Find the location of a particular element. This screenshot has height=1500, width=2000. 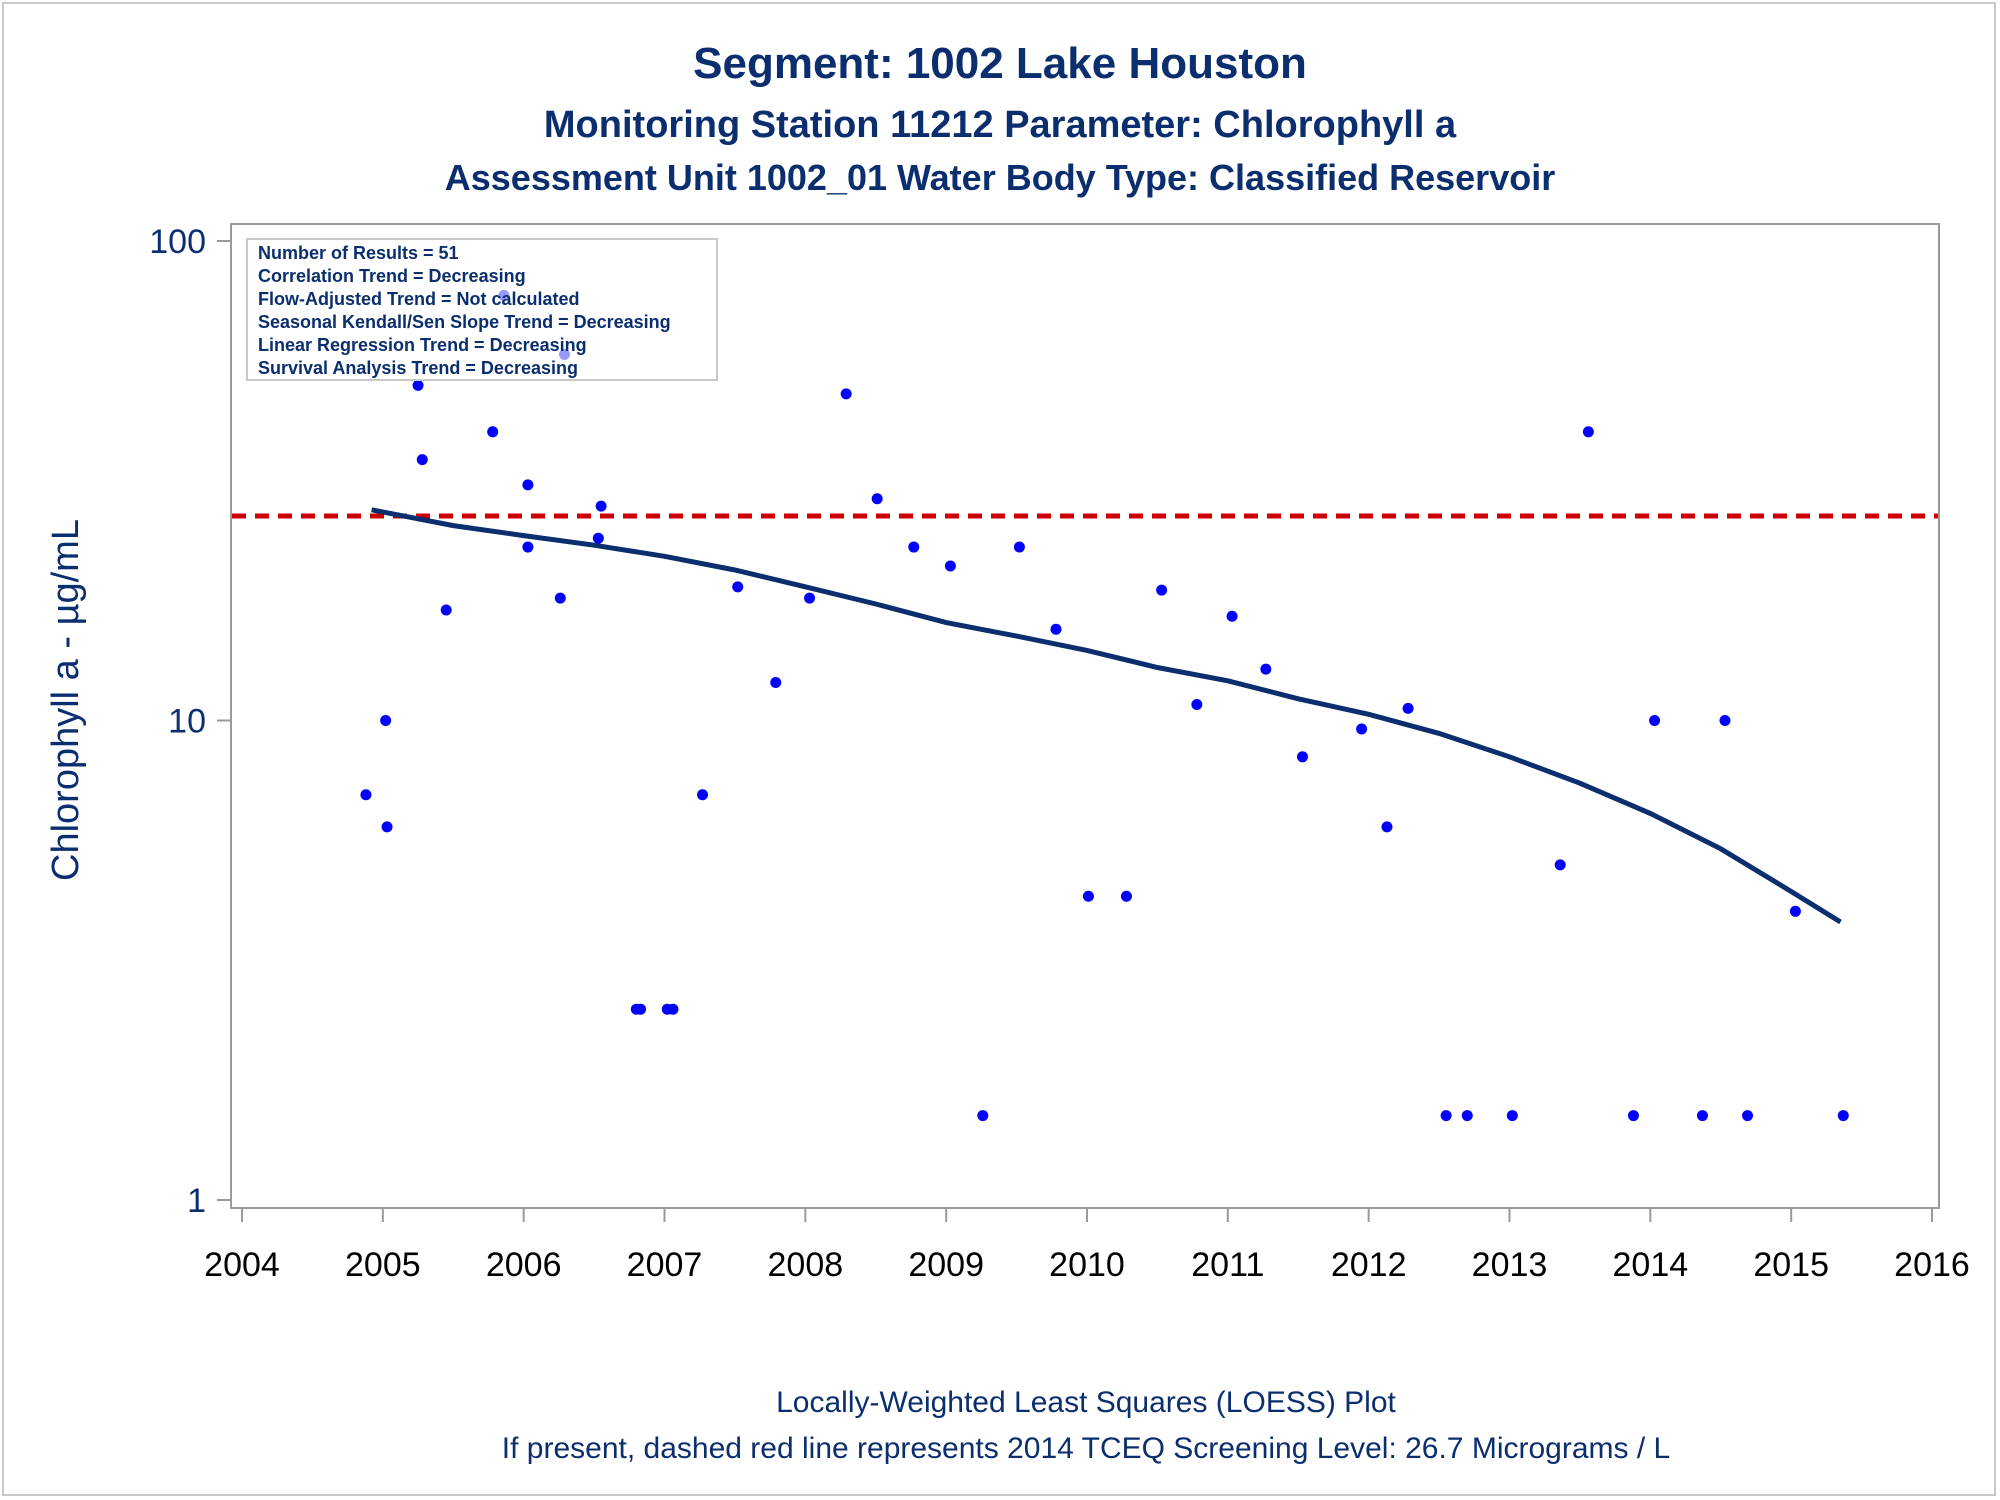

stats-line: Linear Regression Trend = Decreasing is located at coordinates (422, 345).